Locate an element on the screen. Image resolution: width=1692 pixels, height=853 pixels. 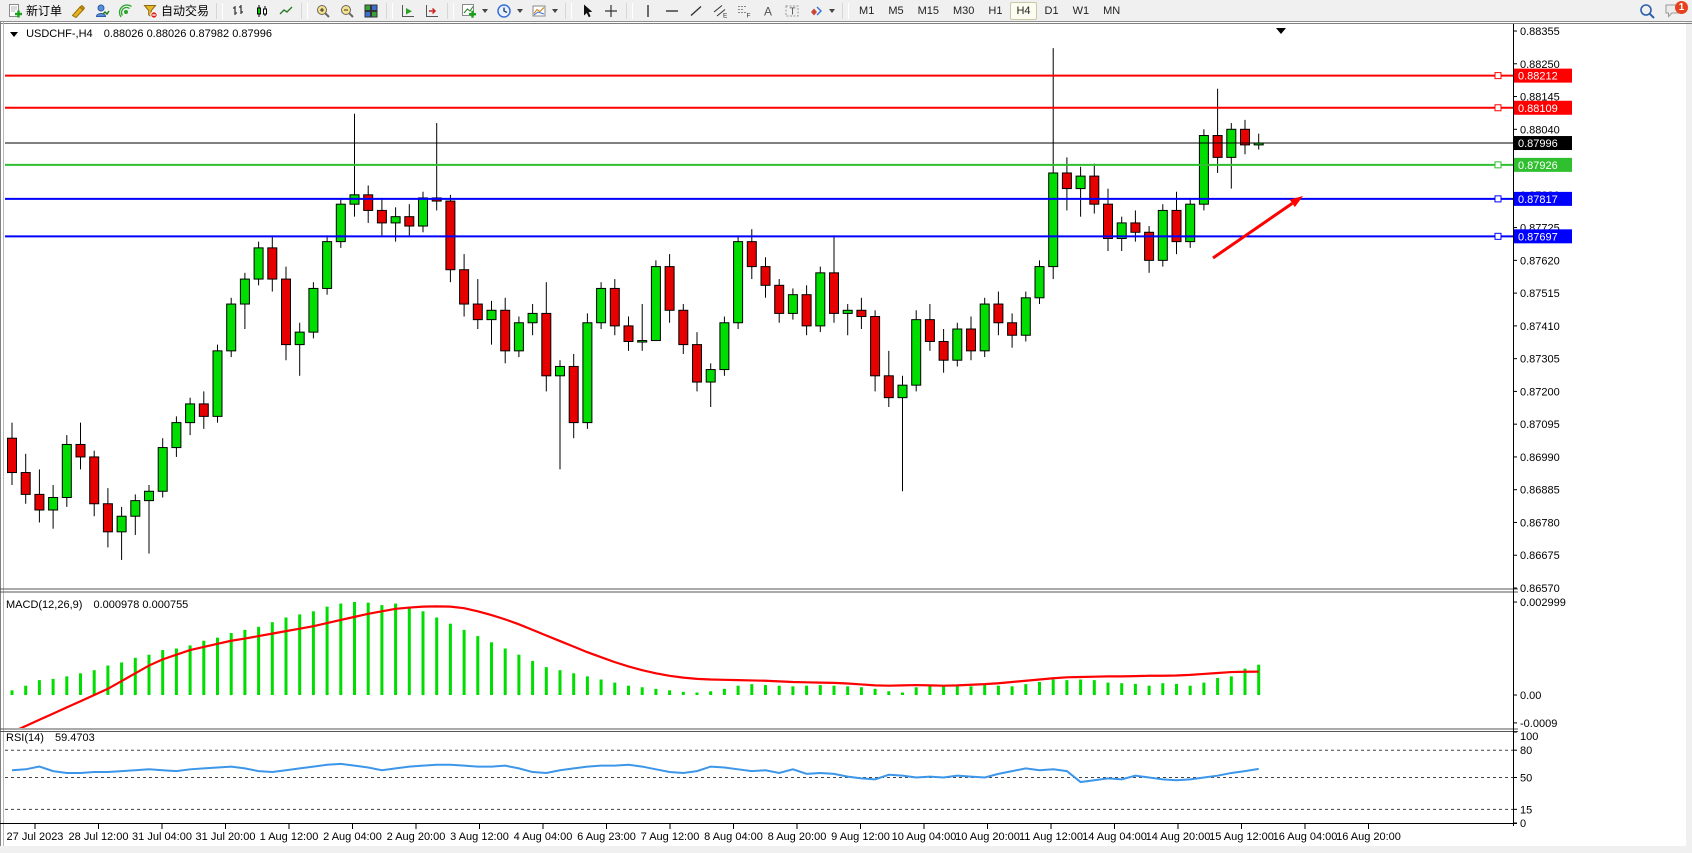
tab-timeframe-h1: H1 is located at coordinates (995, 10).